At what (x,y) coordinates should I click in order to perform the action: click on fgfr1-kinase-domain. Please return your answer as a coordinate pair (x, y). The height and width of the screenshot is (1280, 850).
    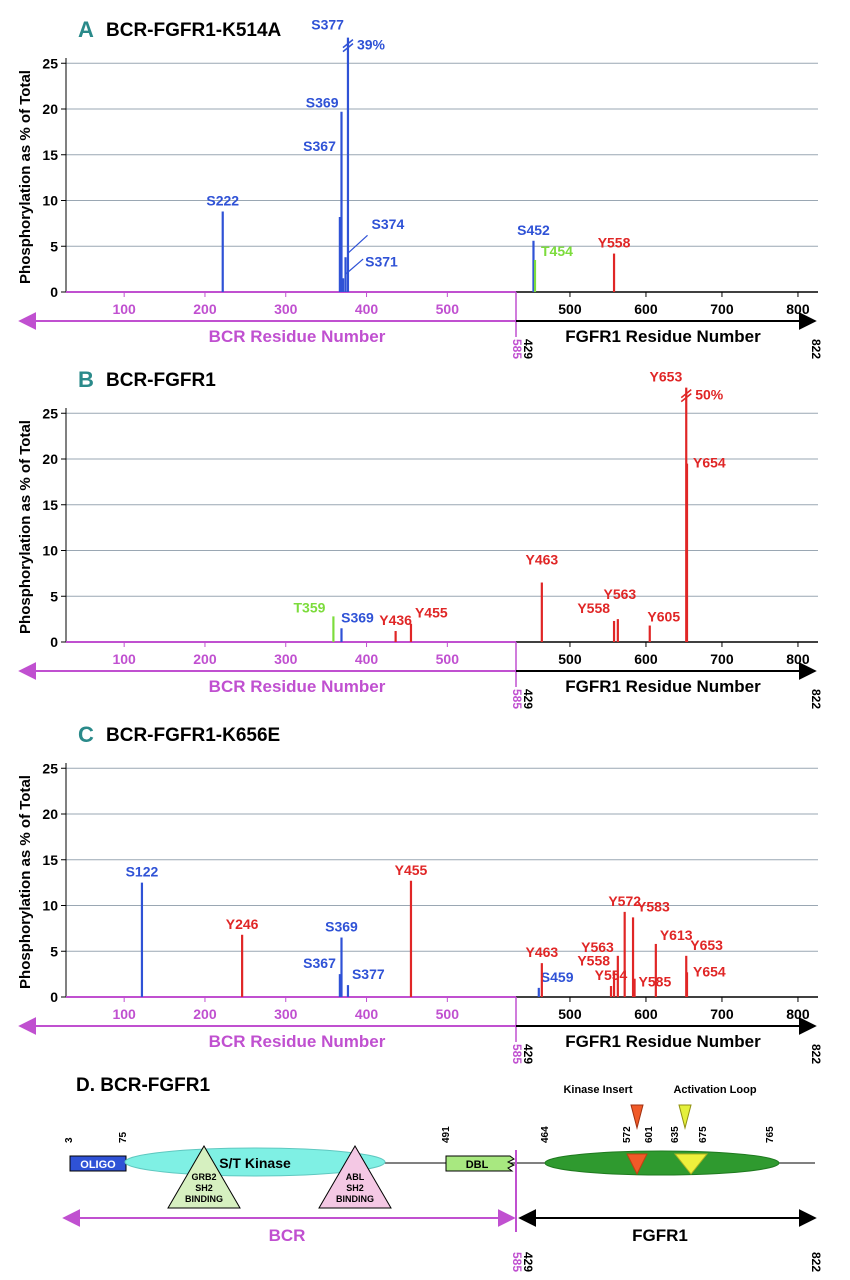
    Looking at the image, I should click on (662, 1163).